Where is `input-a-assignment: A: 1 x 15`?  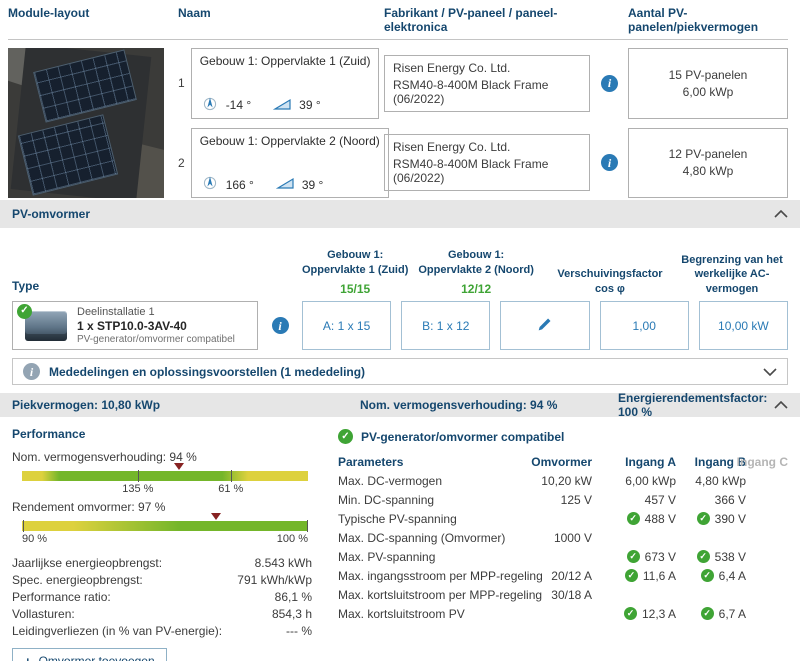
input-a-assignment: A: 1 x 15 is located at coordinates (347, 325).